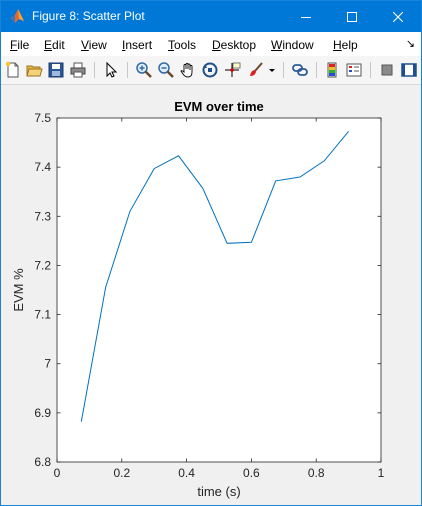 This screenshot has width=422, height=506. I want to click on zoom-in-icon, so click(144, 70).